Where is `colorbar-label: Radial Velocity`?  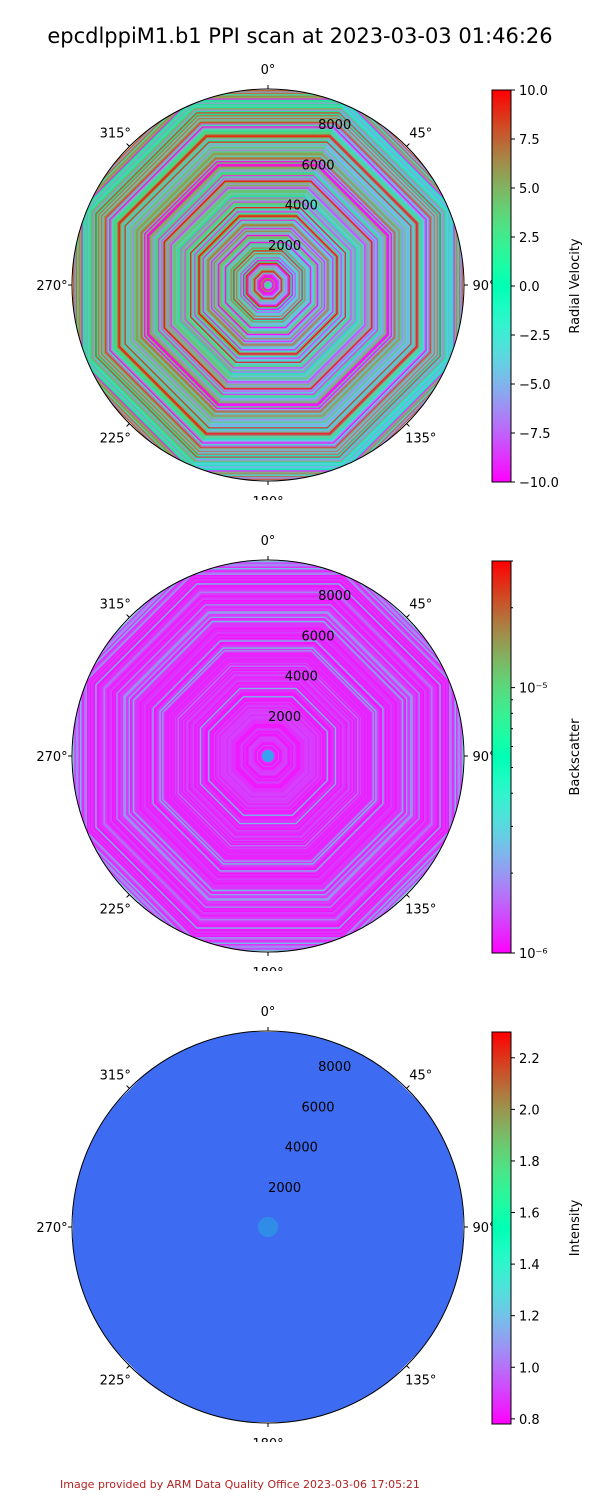 colorbar-label: Radial Velocity is located at coordinates (575, 286).